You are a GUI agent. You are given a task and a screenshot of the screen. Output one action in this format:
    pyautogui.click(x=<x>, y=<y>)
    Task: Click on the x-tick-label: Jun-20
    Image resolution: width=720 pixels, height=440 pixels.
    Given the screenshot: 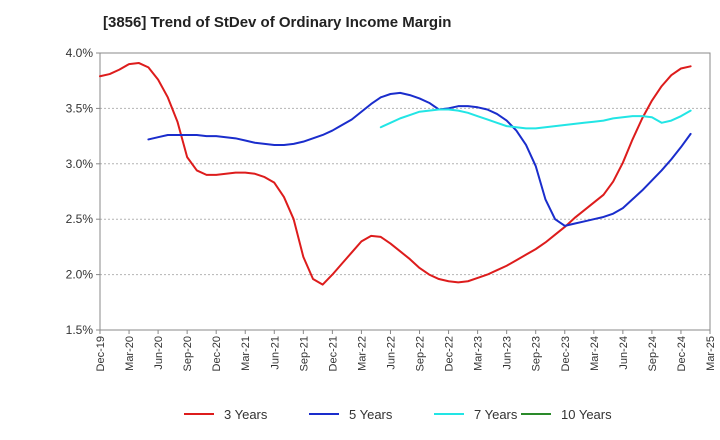 What is the action you would take?
    pyautogui.click(x=159, y=353)
    